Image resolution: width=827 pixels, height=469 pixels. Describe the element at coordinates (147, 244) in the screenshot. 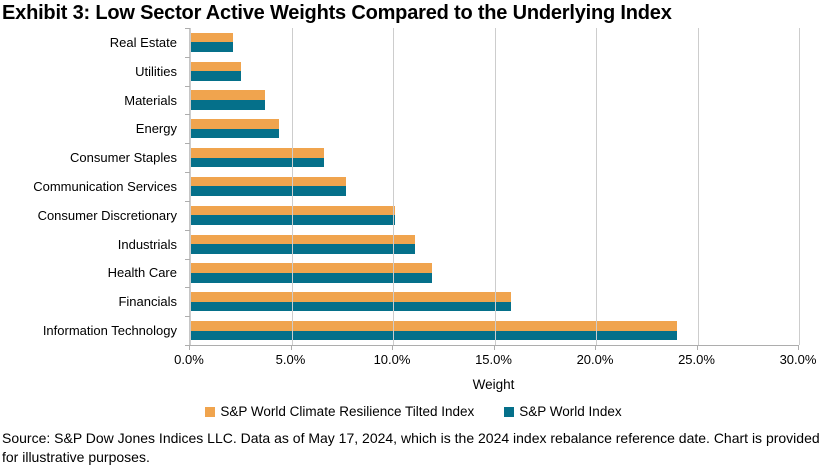

I see `category-label: Industrials` at that location.